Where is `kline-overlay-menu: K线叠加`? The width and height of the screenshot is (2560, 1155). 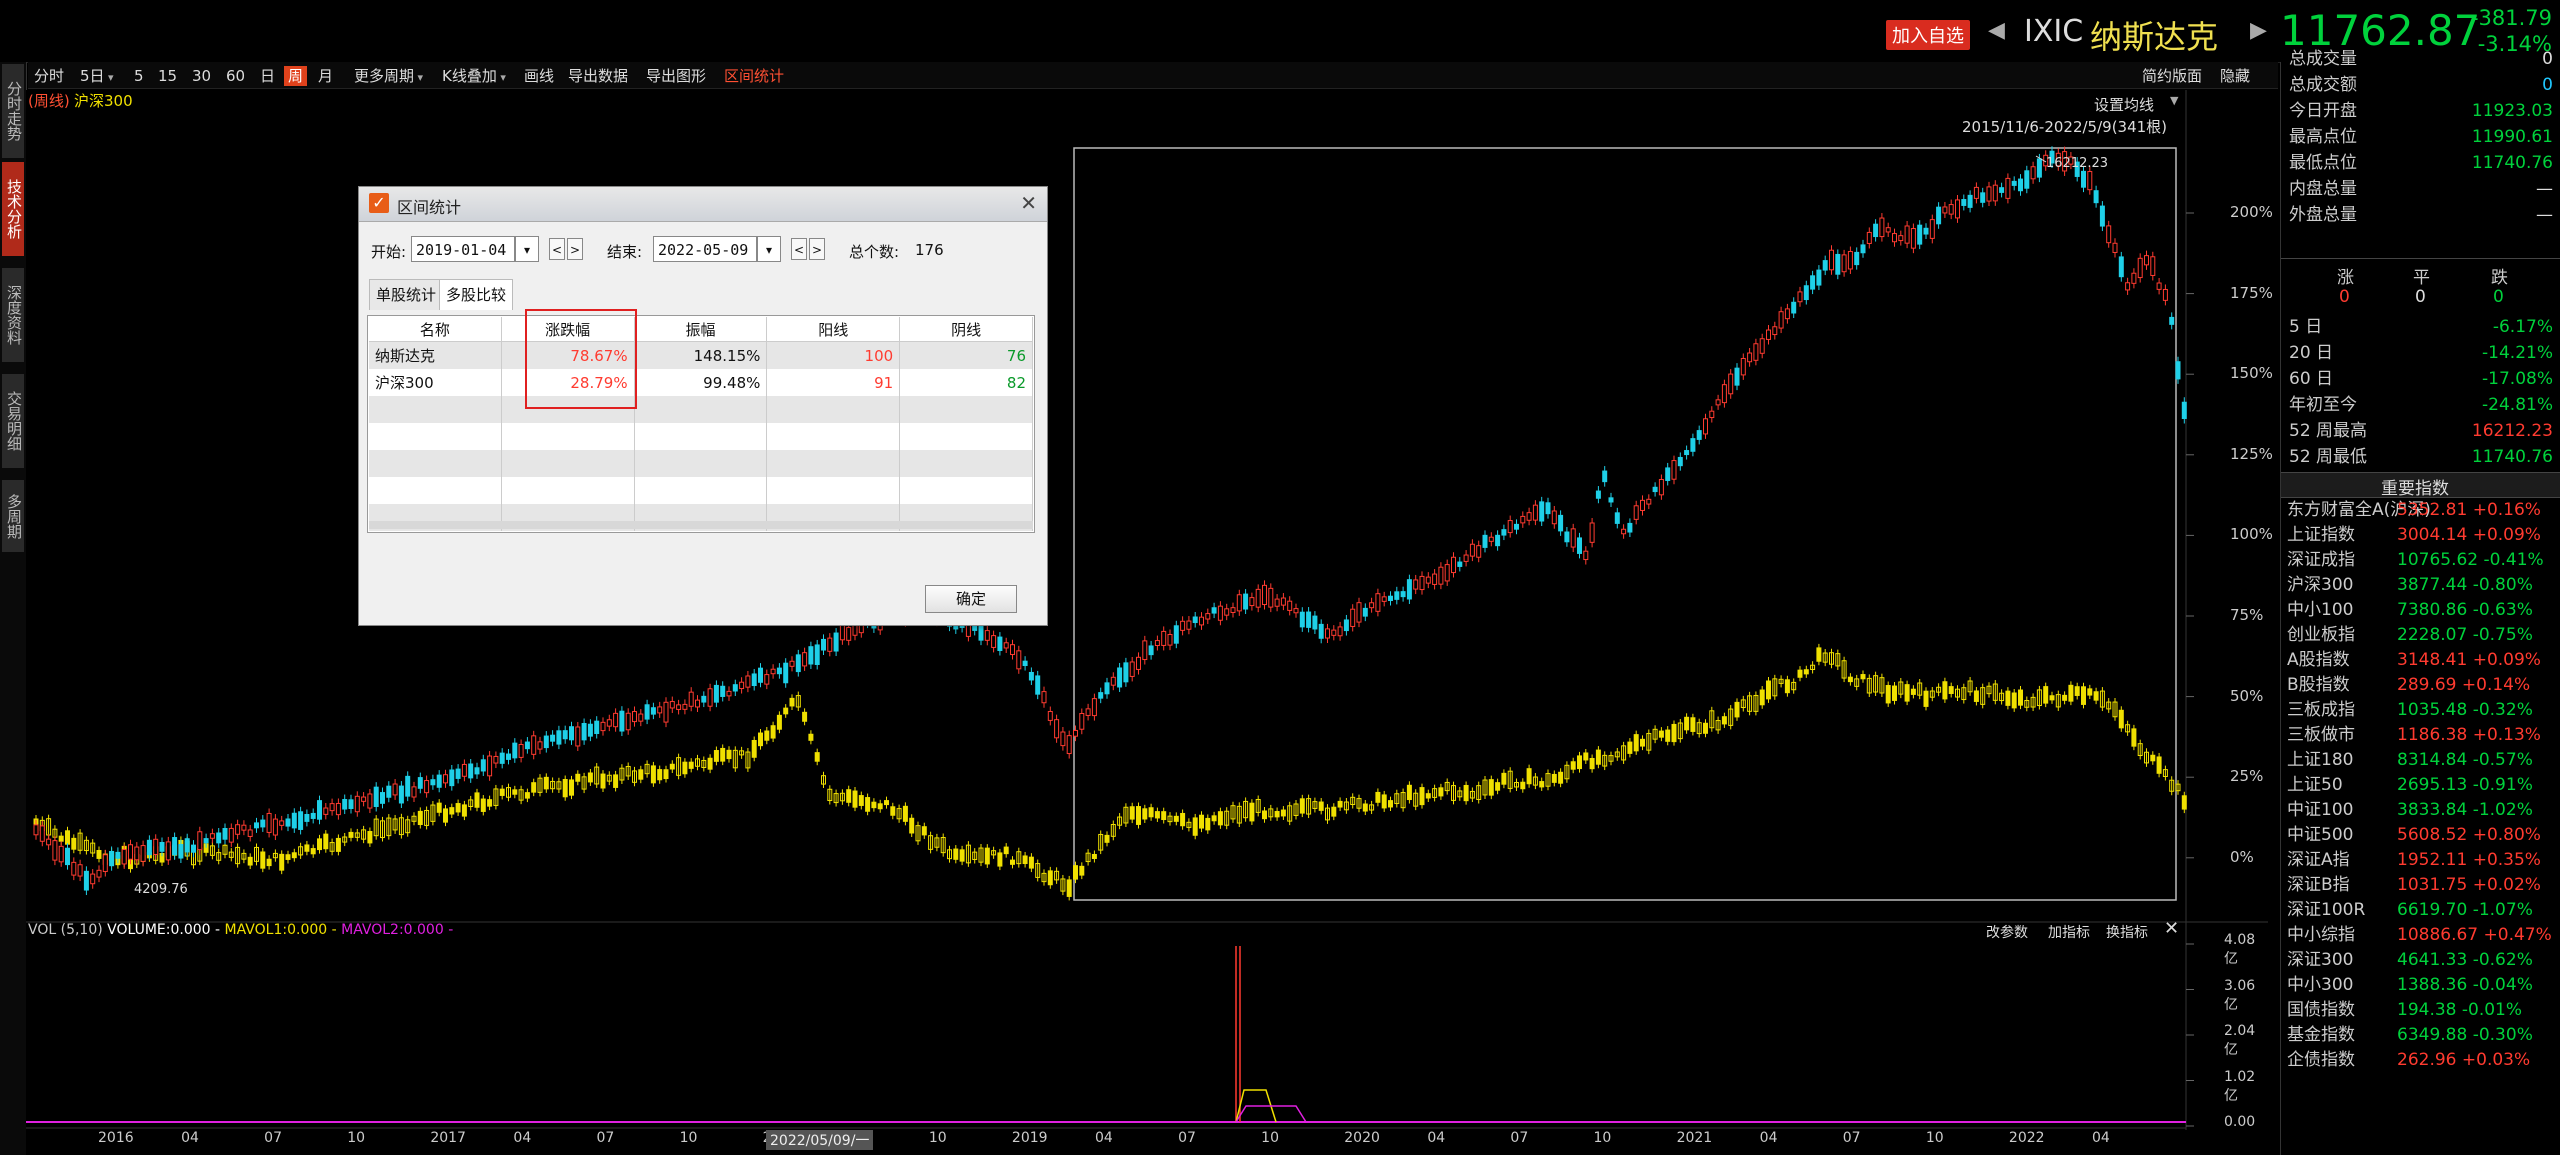
kline-overlay-menu: K线叠加 is located at coordinates (474, 76).